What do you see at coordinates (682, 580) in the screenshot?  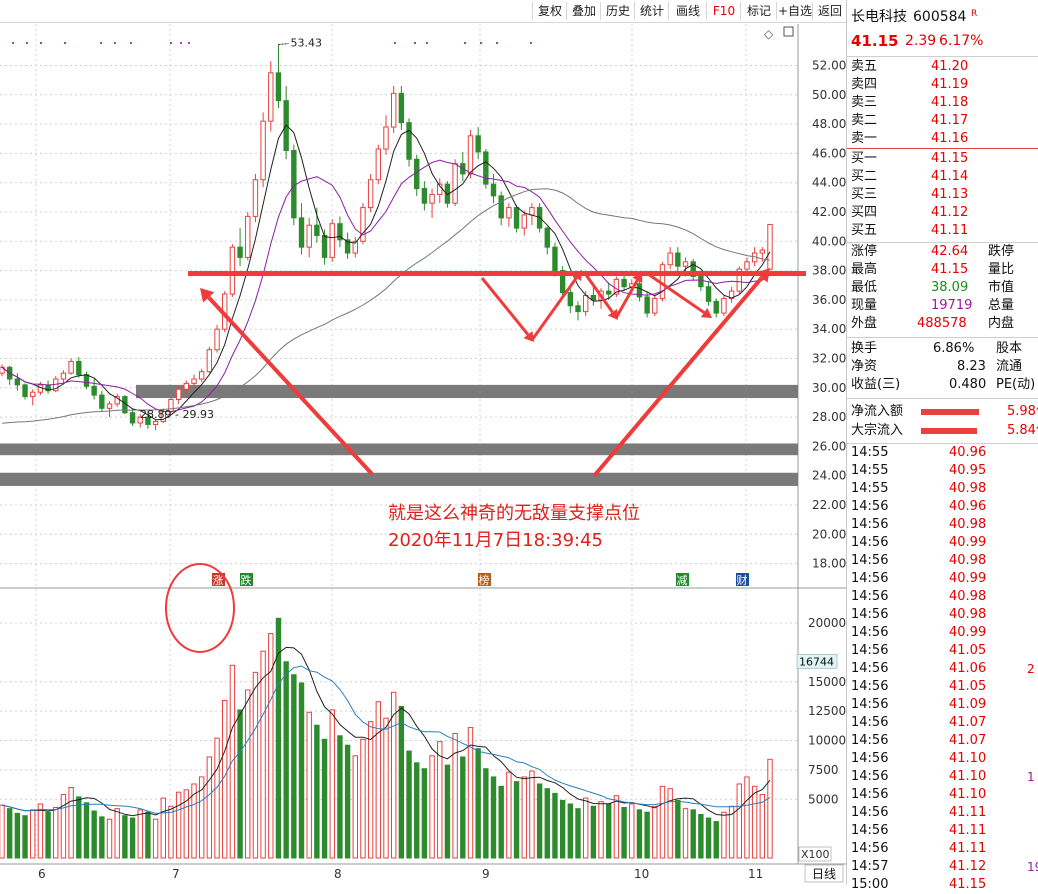 I see `event-badge: 减` at bounding box center [682, 580].